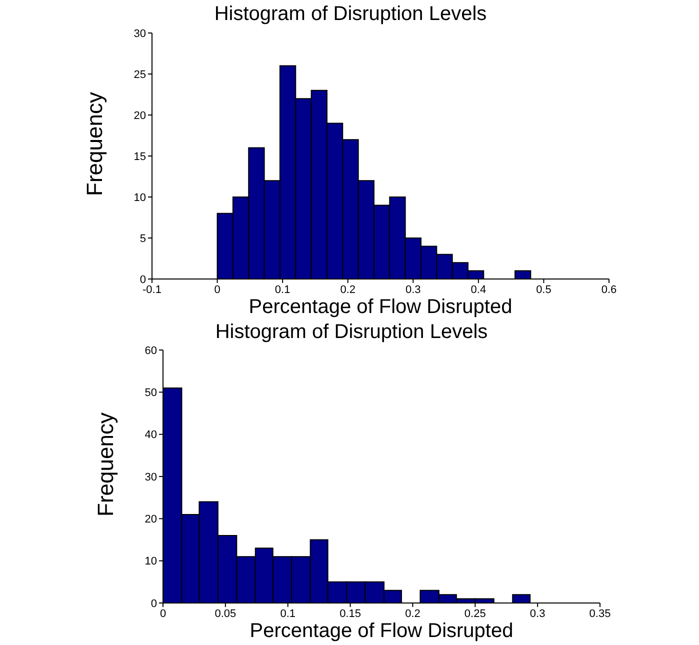 The image size is (699, 645). I want to click on x-tick-label: 0.4, so click(478, 290).